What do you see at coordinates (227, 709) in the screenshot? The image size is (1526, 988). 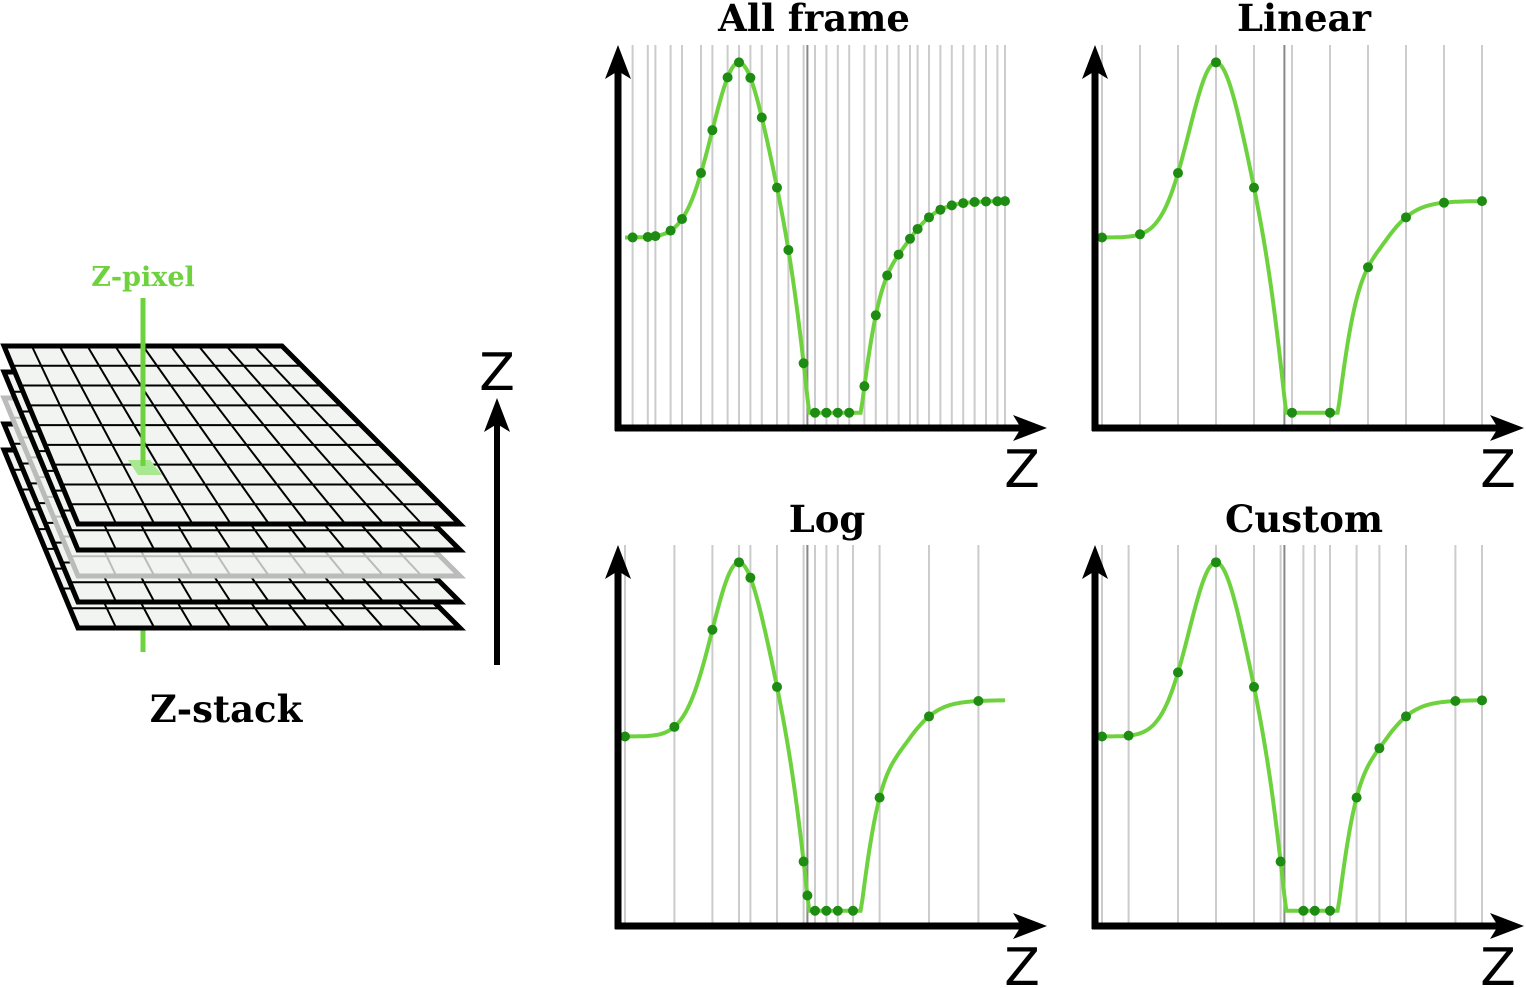 I see `z-stack-label: Z-stack` at bounding box center [227, 709].